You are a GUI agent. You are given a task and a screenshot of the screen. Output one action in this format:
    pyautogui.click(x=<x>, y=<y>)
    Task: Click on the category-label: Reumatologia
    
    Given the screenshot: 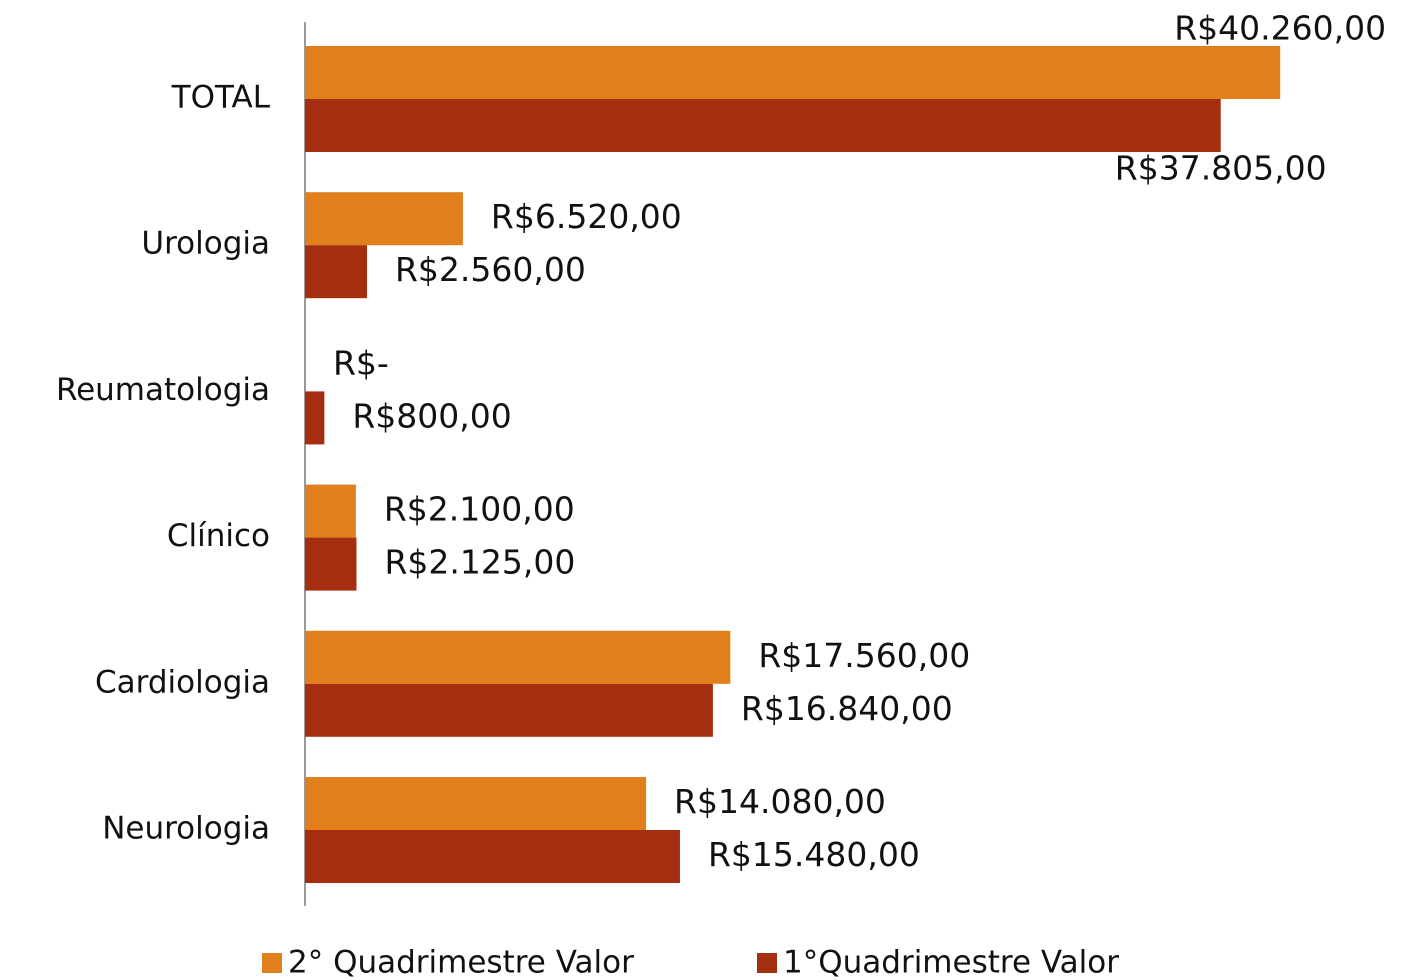 What is the action you would take?
    pyautogui.click(x=163, y=390)
    